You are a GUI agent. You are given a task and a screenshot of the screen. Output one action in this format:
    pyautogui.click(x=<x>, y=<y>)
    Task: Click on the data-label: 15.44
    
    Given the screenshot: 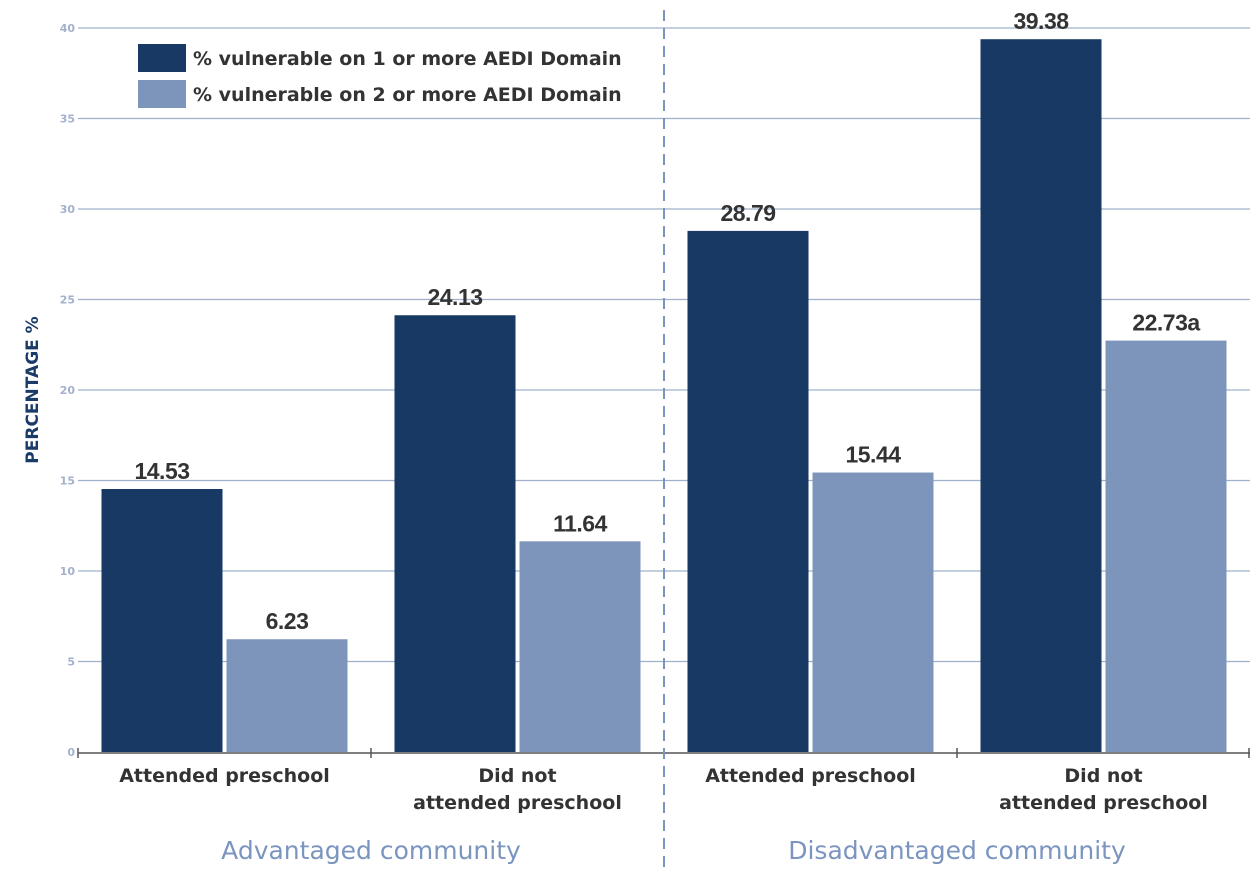 What is the action you would take?
    pyautogui.click(x=873, y=455)
    